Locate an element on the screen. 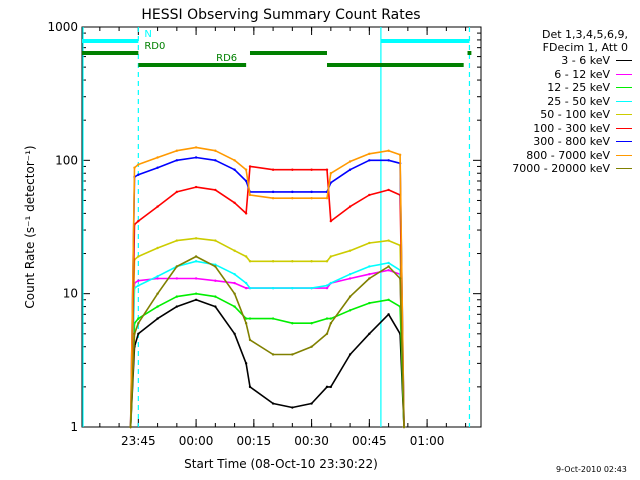 The image size is (640, 480). legend-entry: 300 - 800 keV is located at coordinates (561, 142).